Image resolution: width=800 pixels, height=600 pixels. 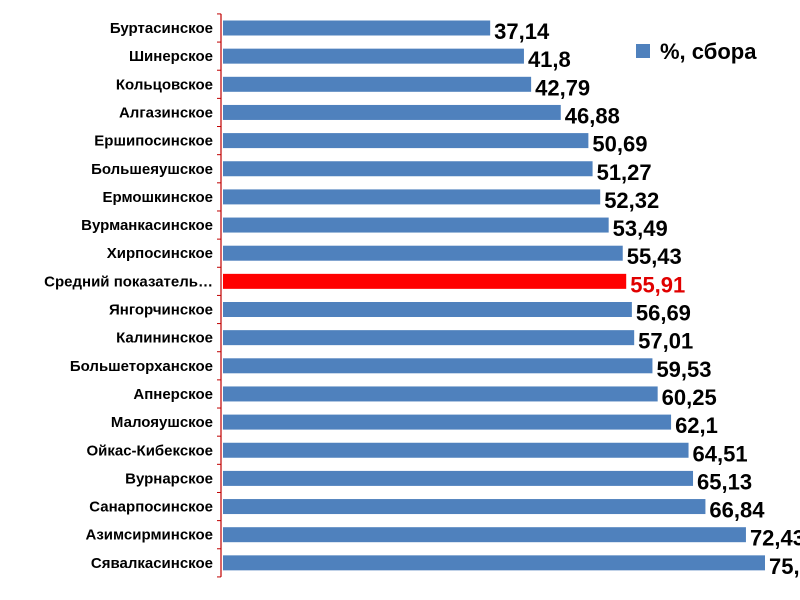 I want to click on category-label: Янгорчинское, so click(x=161, y=310).